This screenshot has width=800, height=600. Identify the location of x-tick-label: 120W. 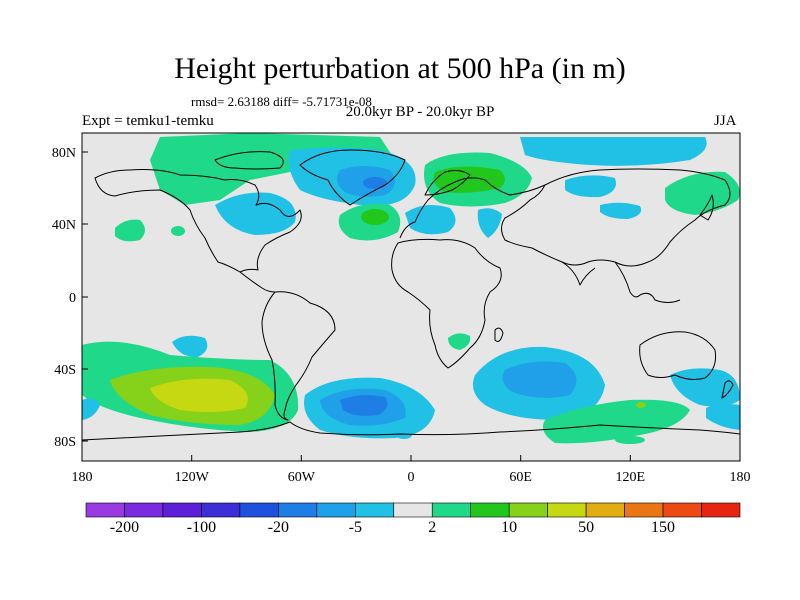
(192, 477).